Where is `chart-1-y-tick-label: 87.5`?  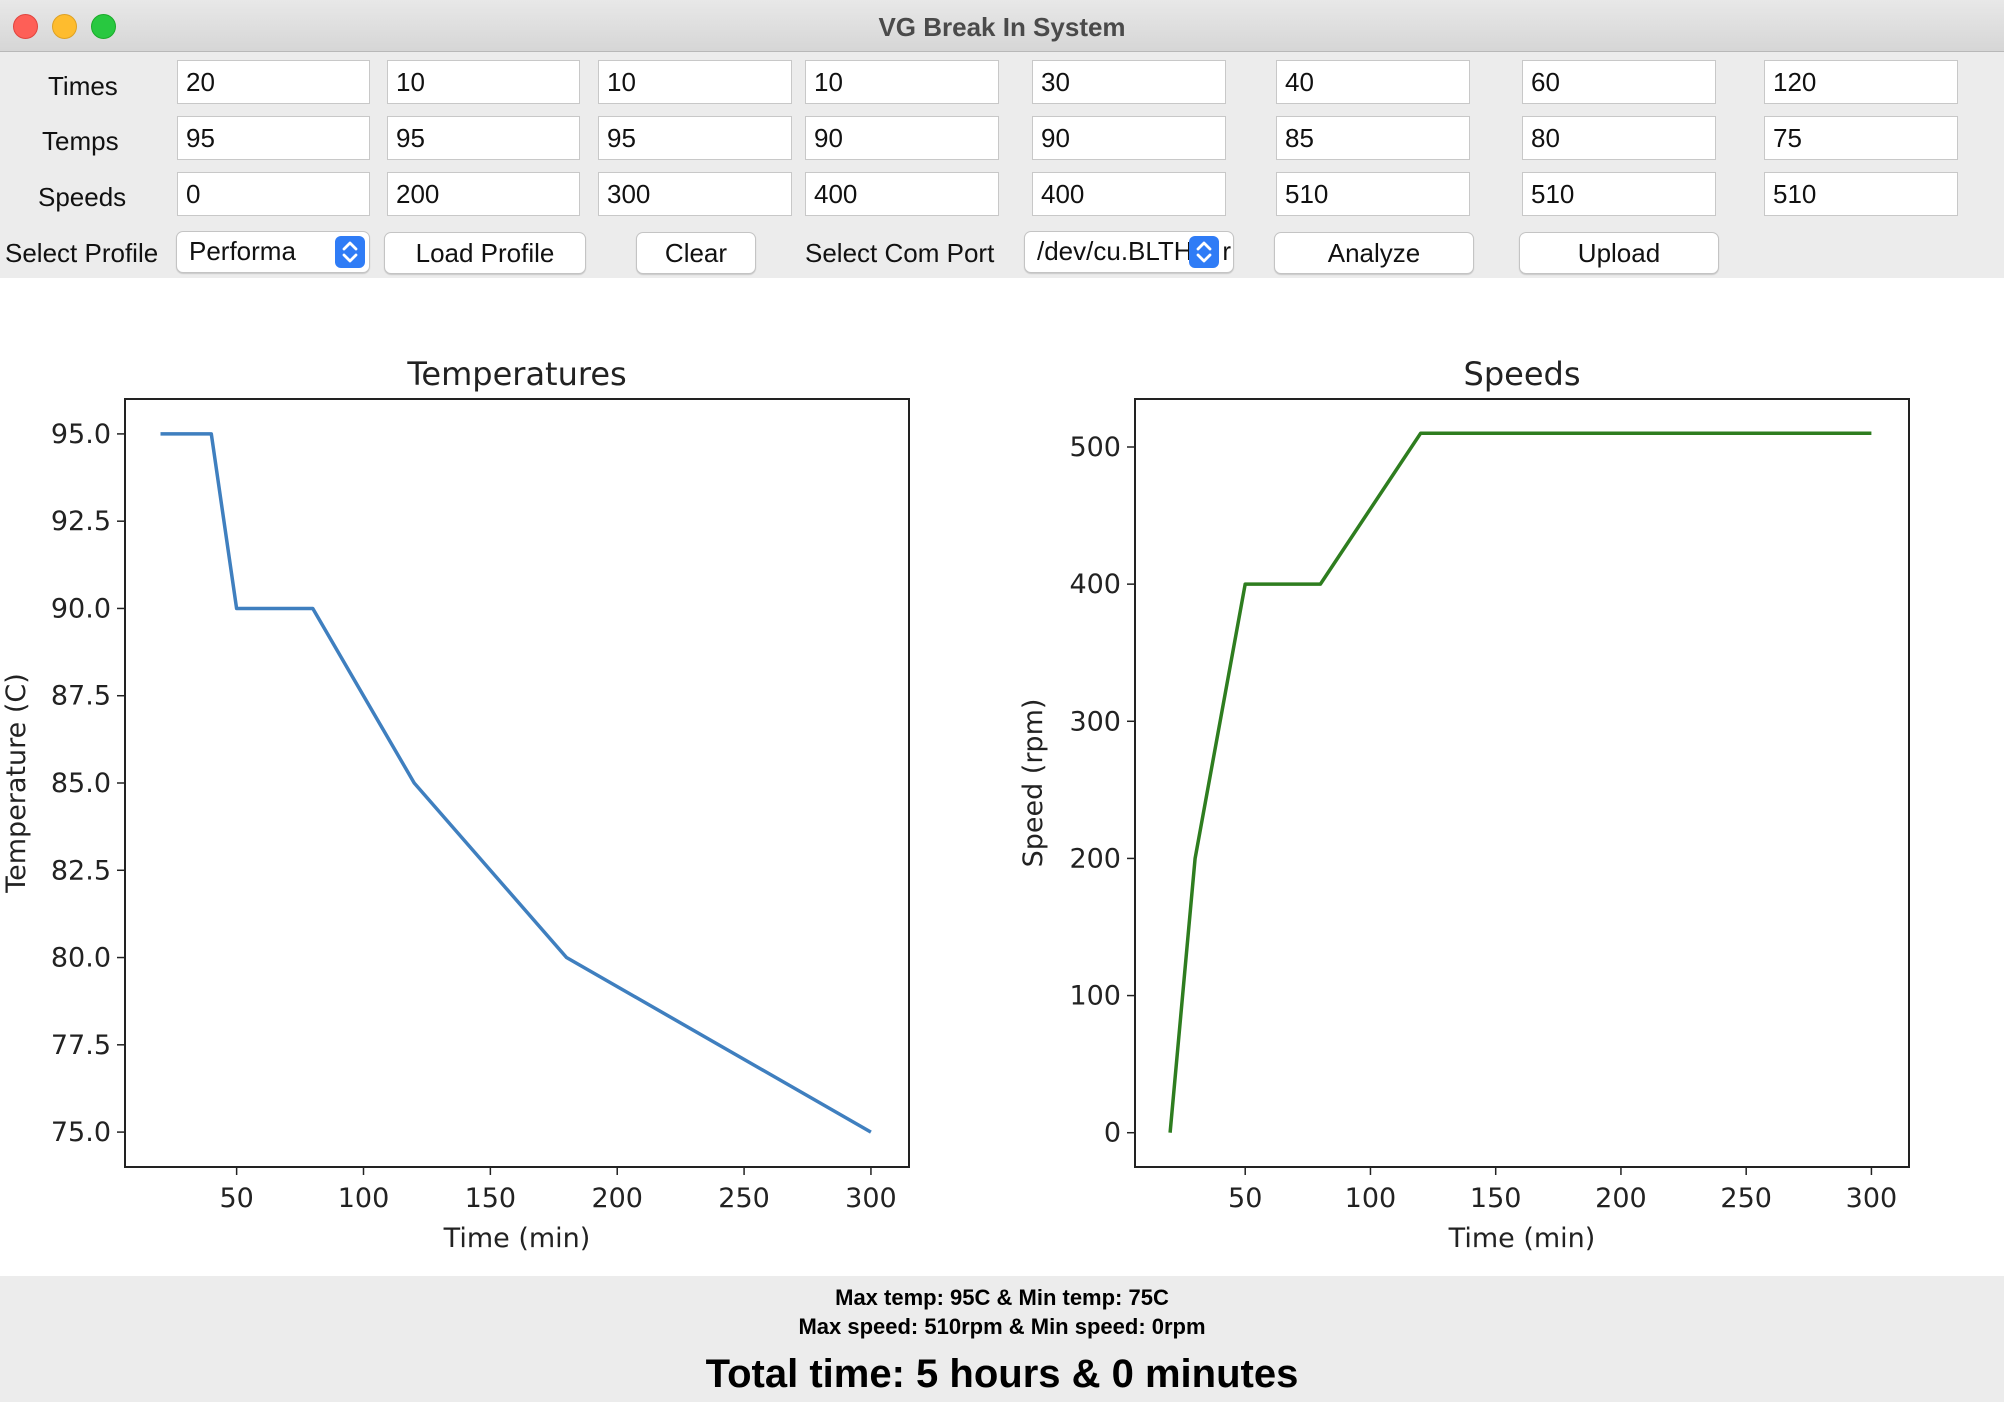
chart-1-y-tick-label: 87.5 is located at coordinates (81, 696).